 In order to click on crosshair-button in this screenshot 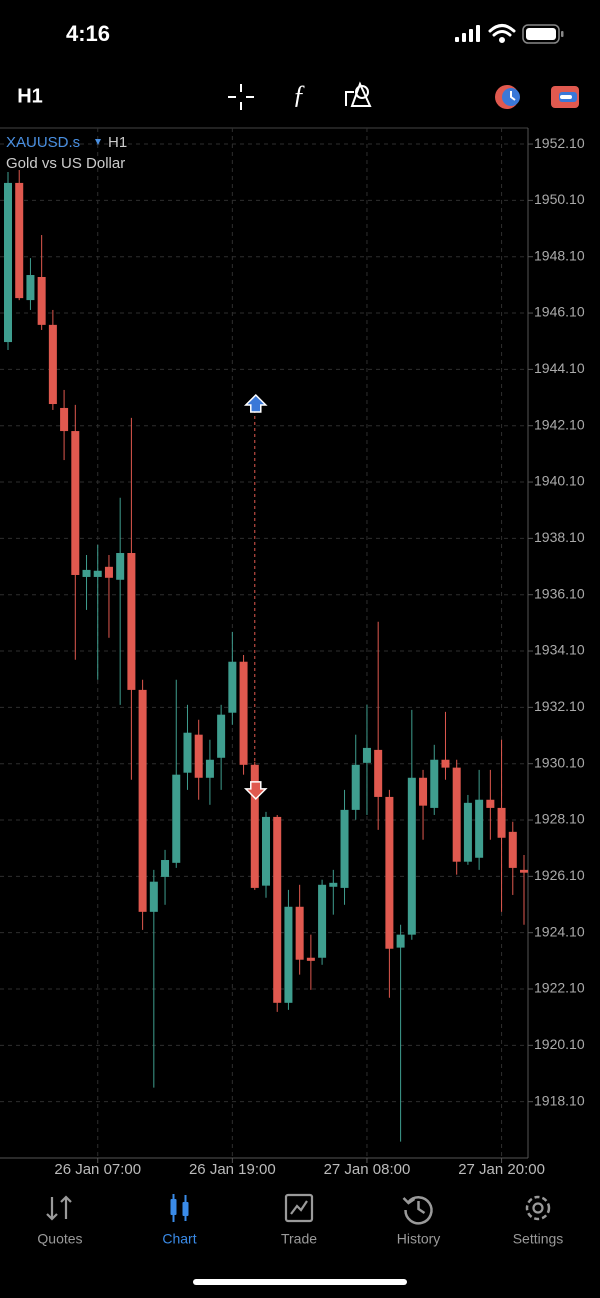, I will do `click(241, 97)`.